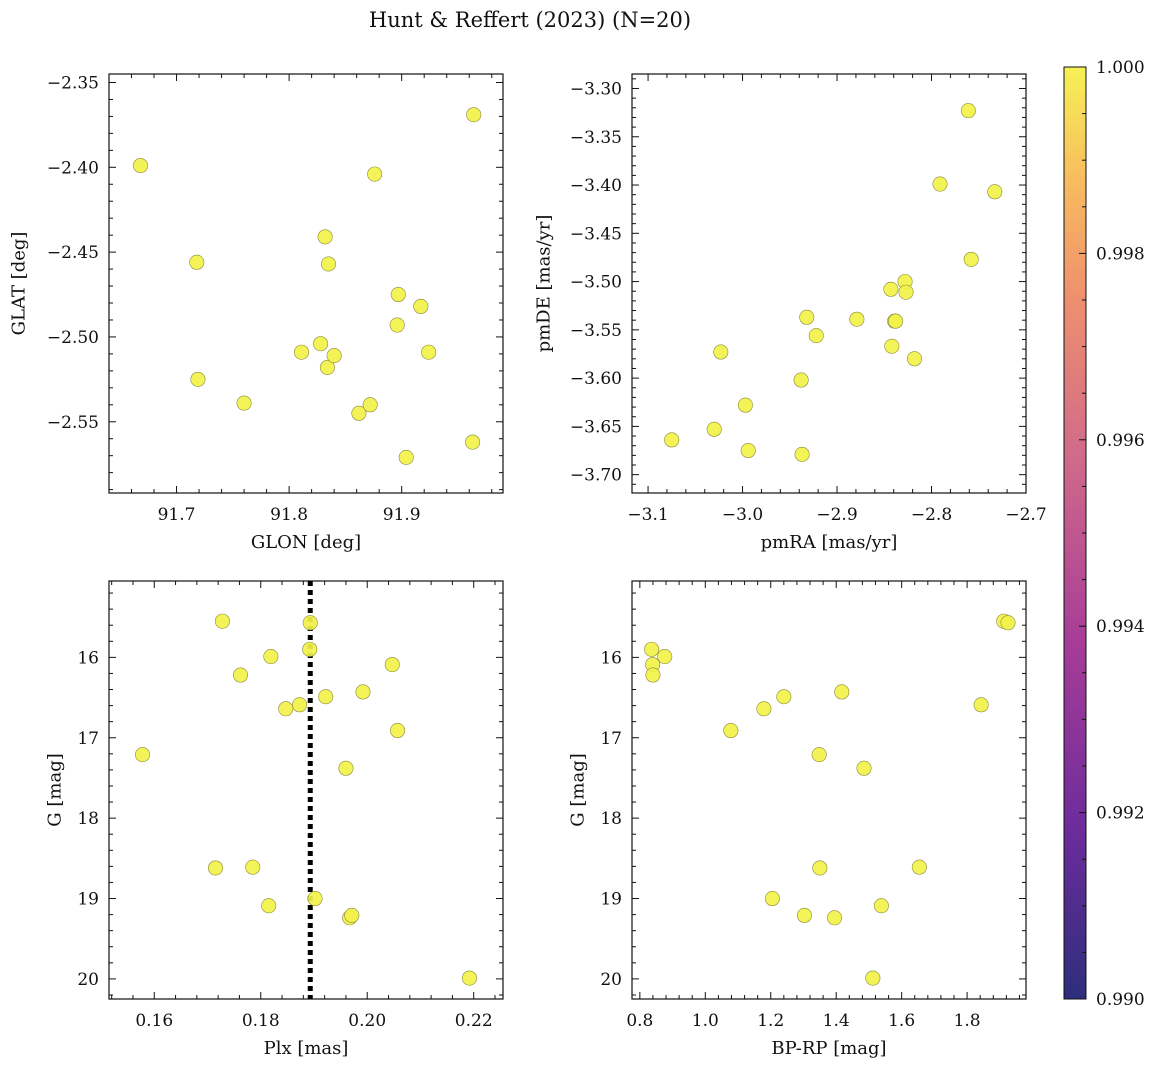 The width and height of the screenshot is (1161, 1071). What do you see at coordinates (1120, 68) in the screenshot?
I see `colorbar-tick-label: 1.000` at bounding box center [1120, 68].